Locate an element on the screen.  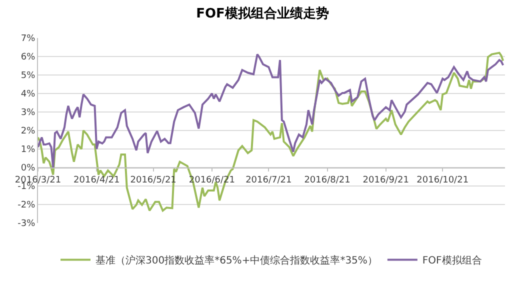
y-tick-label: 6% is located at coordinates (28, 57).